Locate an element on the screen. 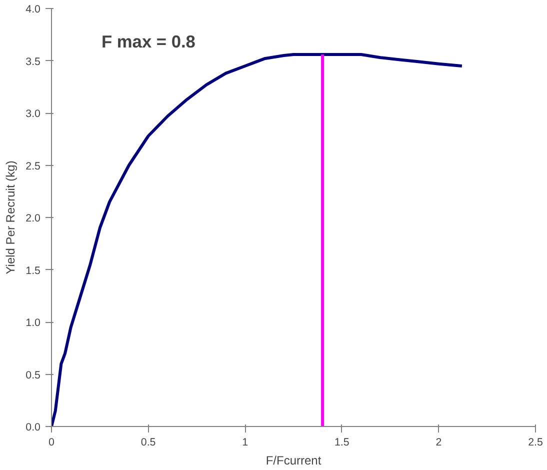  y-tick-label: 1.0 is located at coordinates (33, 323).